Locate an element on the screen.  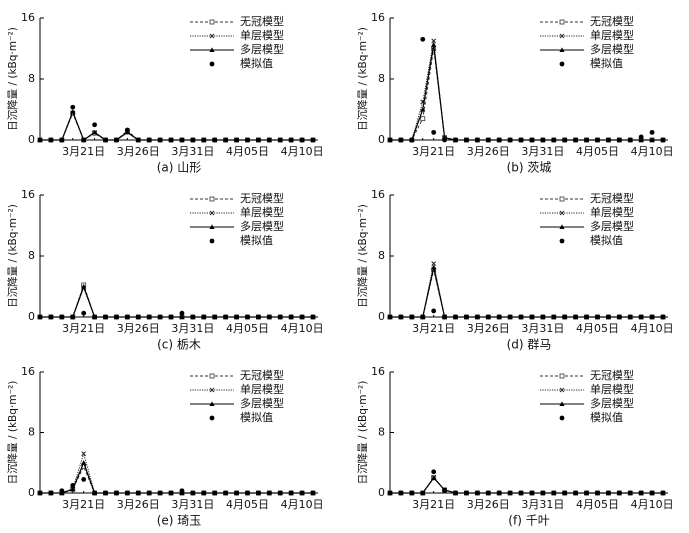
y-tick-label: 0 is located at coordinates (31, 492).